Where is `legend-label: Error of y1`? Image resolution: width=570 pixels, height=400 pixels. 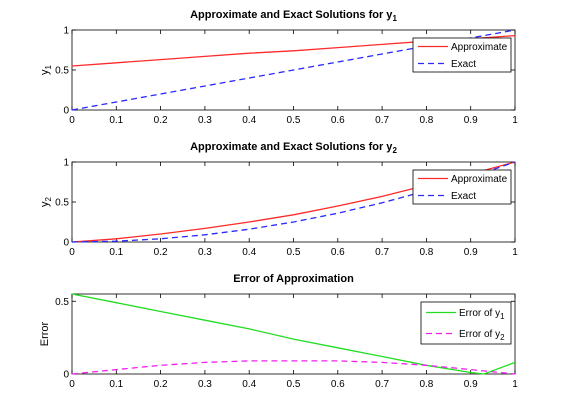 legend-label: Error of y1 is located at coordinates (482, 314).